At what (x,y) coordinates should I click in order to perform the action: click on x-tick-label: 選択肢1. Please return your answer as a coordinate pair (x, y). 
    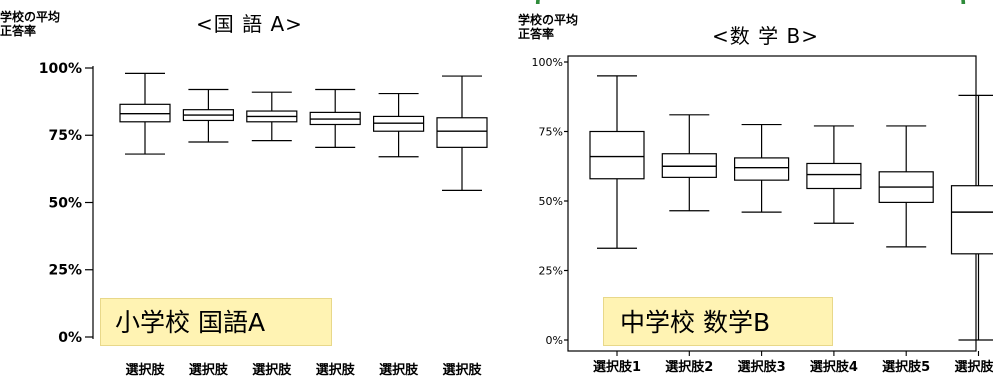
    Looking at the image, I should click on (617, 367).